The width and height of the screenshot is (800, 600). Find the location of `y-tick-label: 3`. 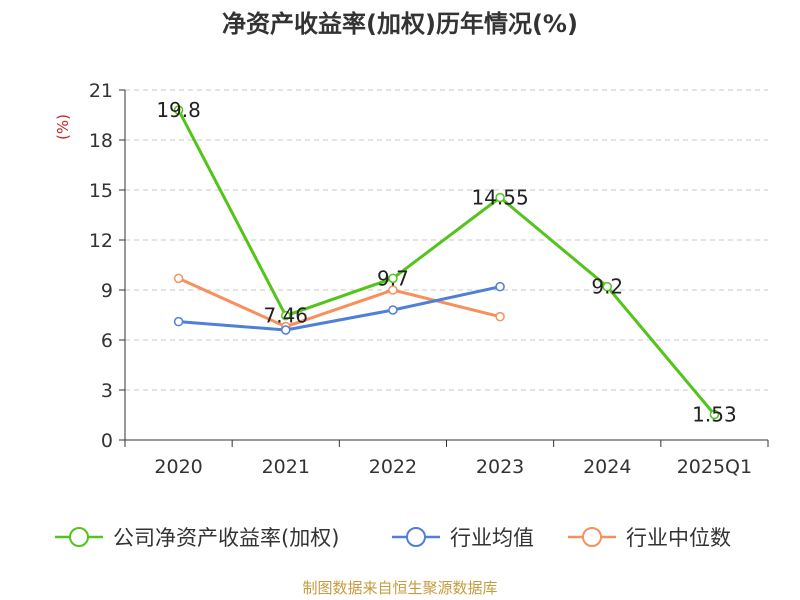

y-tick-label: 3 is located at coordinates (107, 391).